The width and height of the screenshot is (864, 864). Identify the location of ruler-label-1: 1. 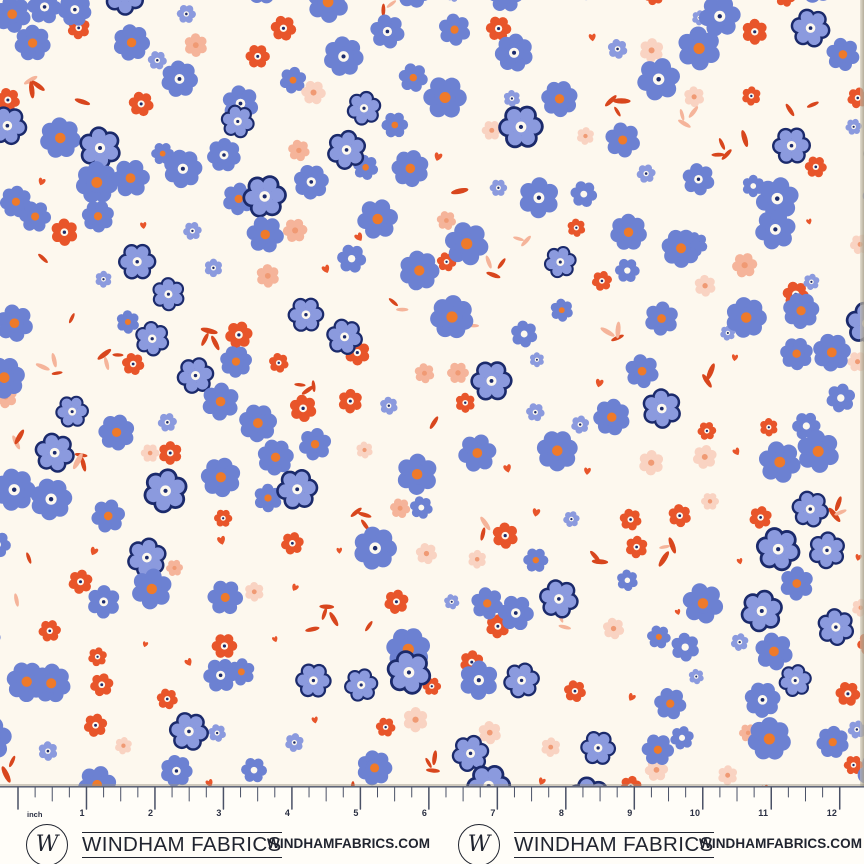
(81, 813).